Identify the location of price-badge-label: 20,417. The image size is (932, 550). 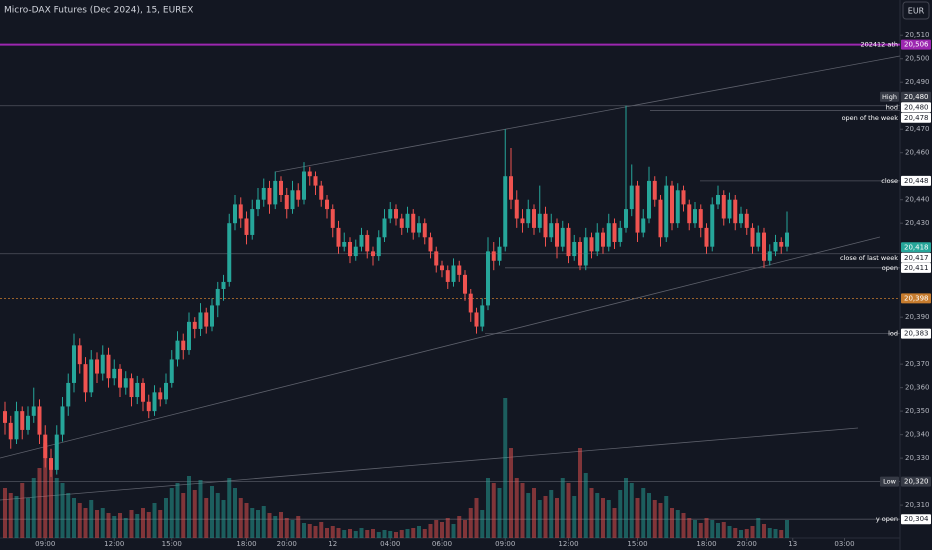
(916, 258).